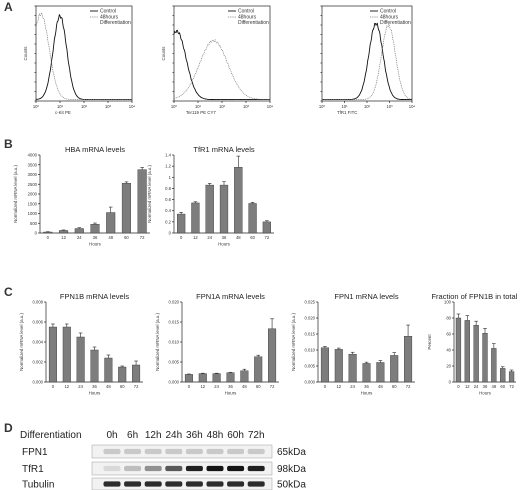 This screenshot has height=490, width=520. I want to click on y-tick-label: 1.4, so click(168, 155).